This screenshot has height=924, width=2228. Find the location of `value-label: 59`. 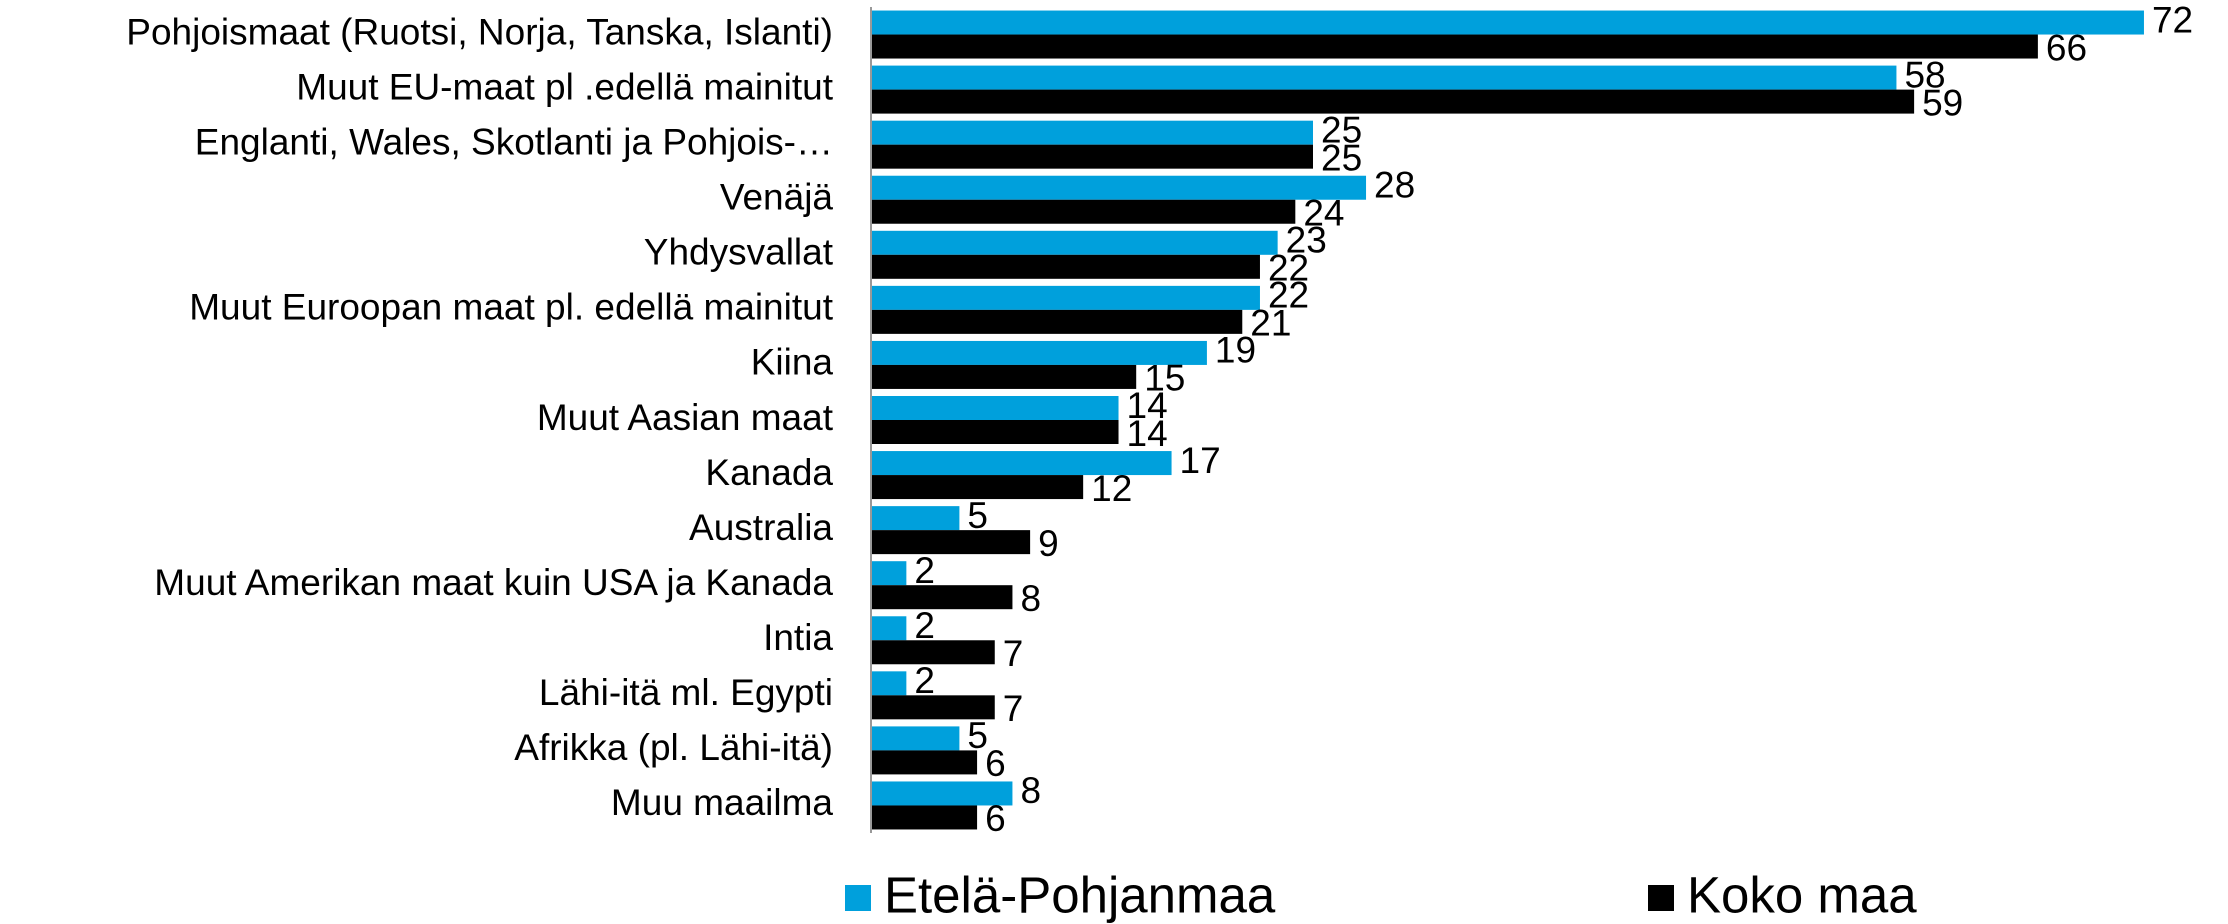

value-label: 59 is located at coordinates (1942, 102).